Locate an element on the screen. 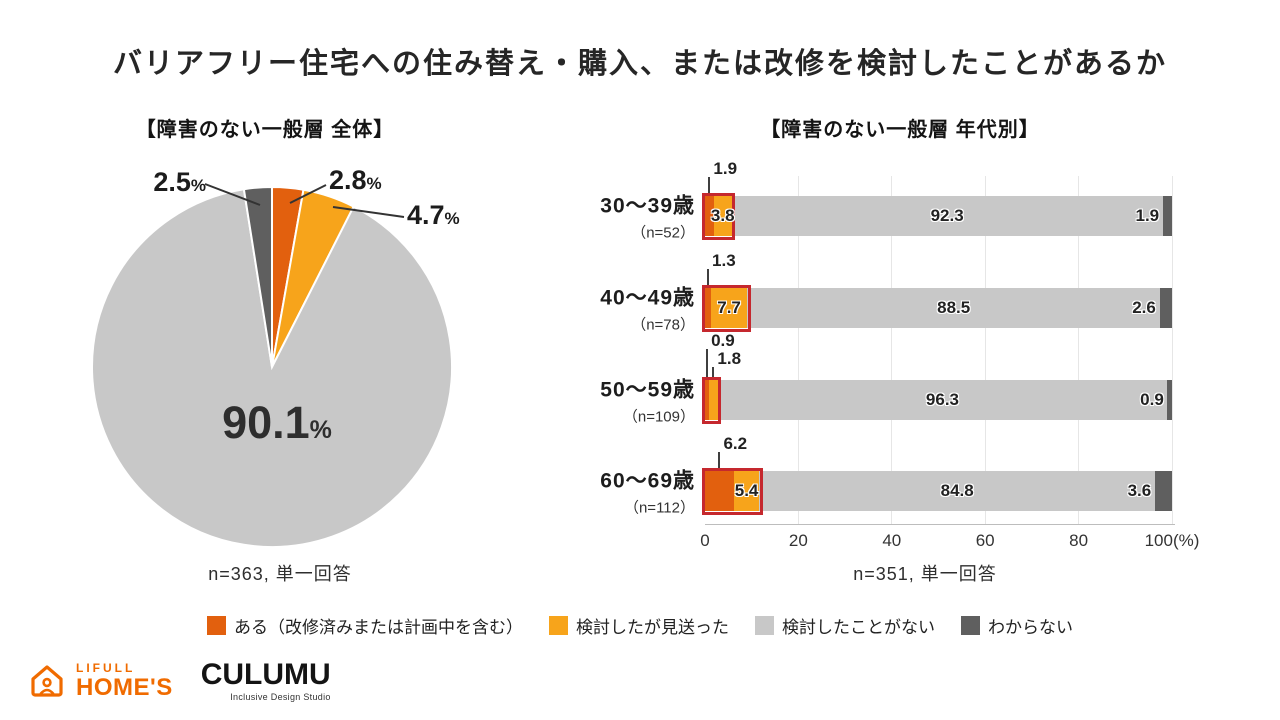 Image resolution: width=1280 pixels, height=720 pixels. culumu-logo: CULUMU Inclusive Design Studio is located at coordinates (265, 680).